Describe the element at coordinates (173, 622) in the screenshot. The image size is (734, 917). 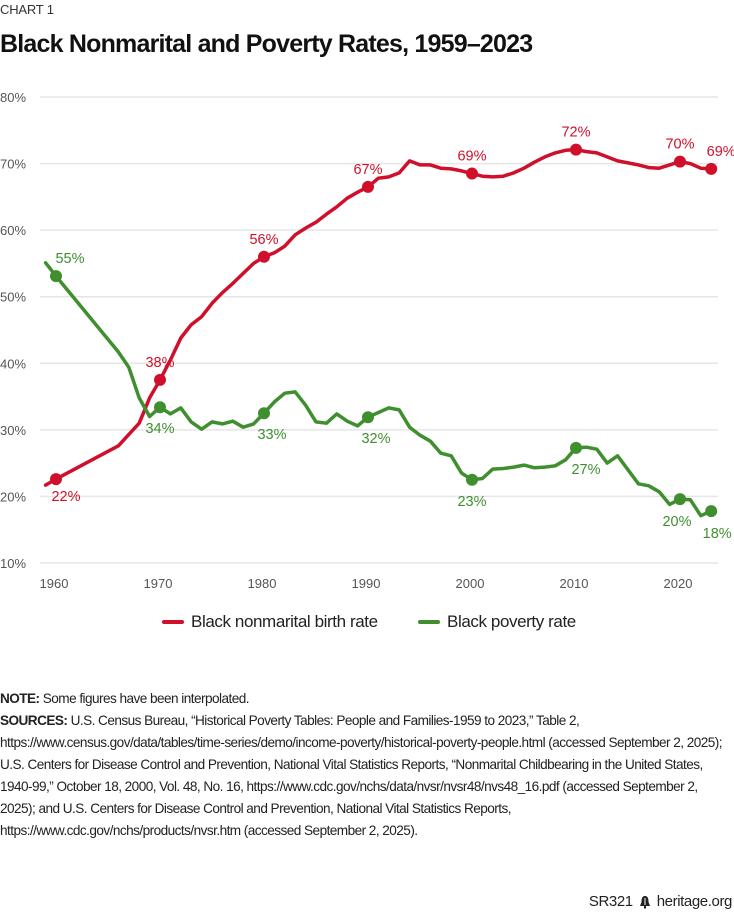
I see `legend-swatch-nonmarital` at that location.